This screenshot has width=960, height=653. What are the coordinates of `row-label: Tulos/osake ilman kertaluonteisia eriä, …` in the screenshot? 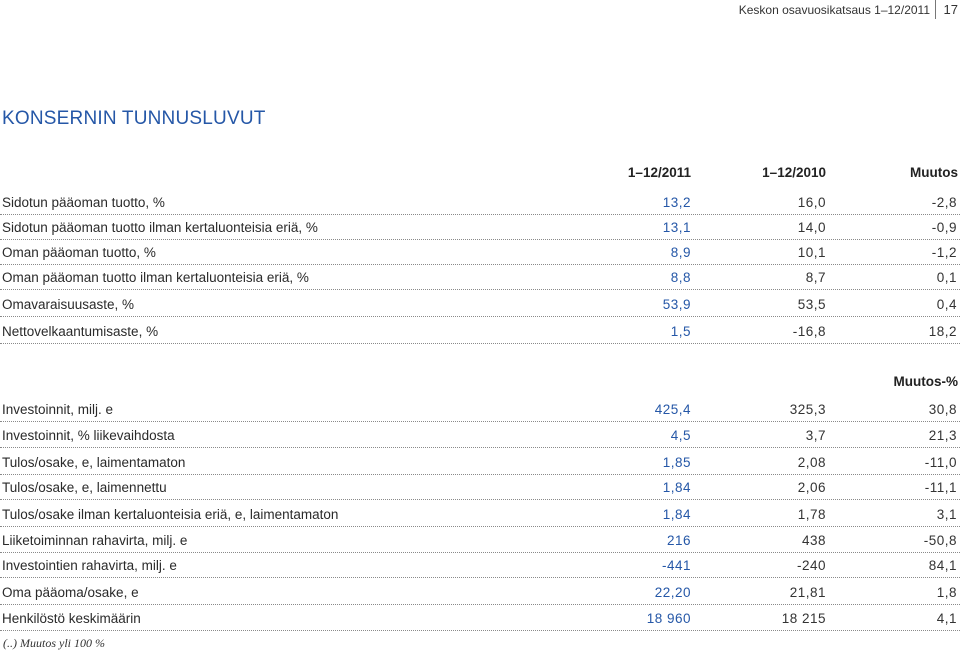 It's located at (170, 514).